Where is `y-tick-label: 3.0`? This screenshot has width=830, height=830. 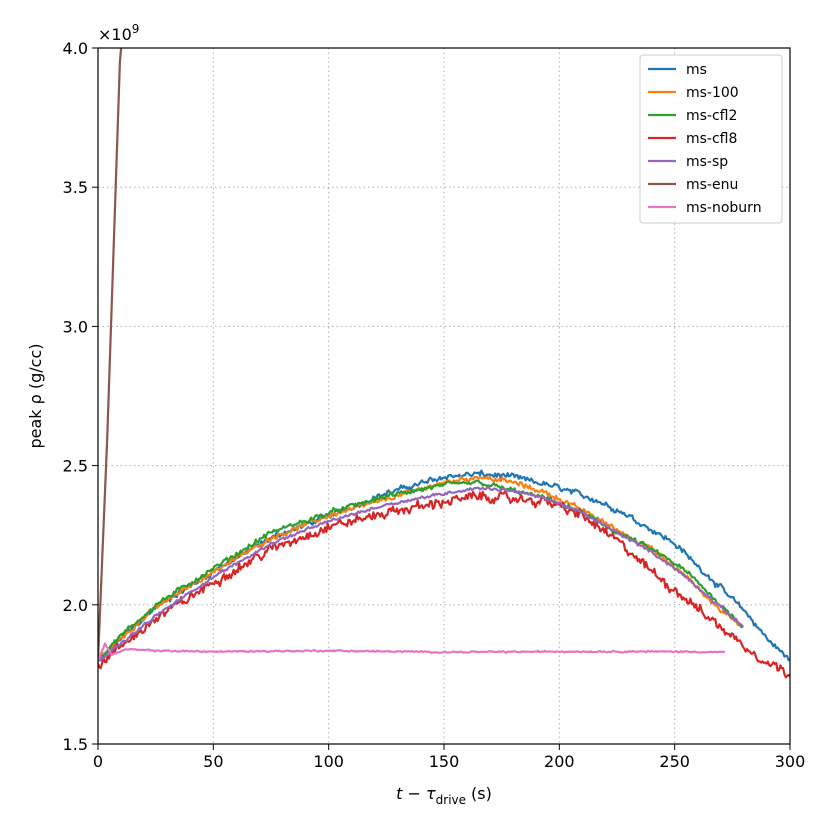 y-tick-label: 3.0 is located at coordinates (75, 326).